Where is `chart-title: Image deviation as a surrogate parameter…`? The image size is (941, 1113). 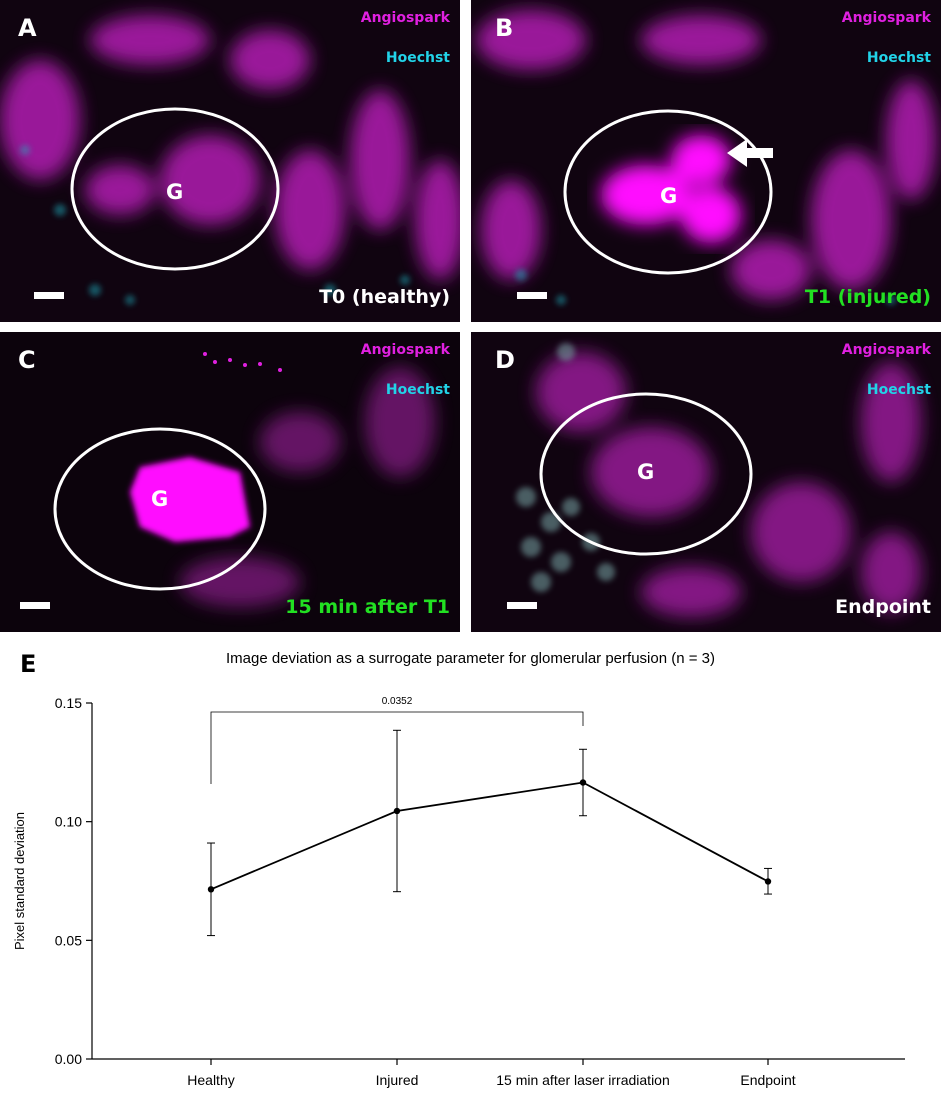
chart-title: Image deviation as a surrogate parameter… is located at coordinates (470, 658).